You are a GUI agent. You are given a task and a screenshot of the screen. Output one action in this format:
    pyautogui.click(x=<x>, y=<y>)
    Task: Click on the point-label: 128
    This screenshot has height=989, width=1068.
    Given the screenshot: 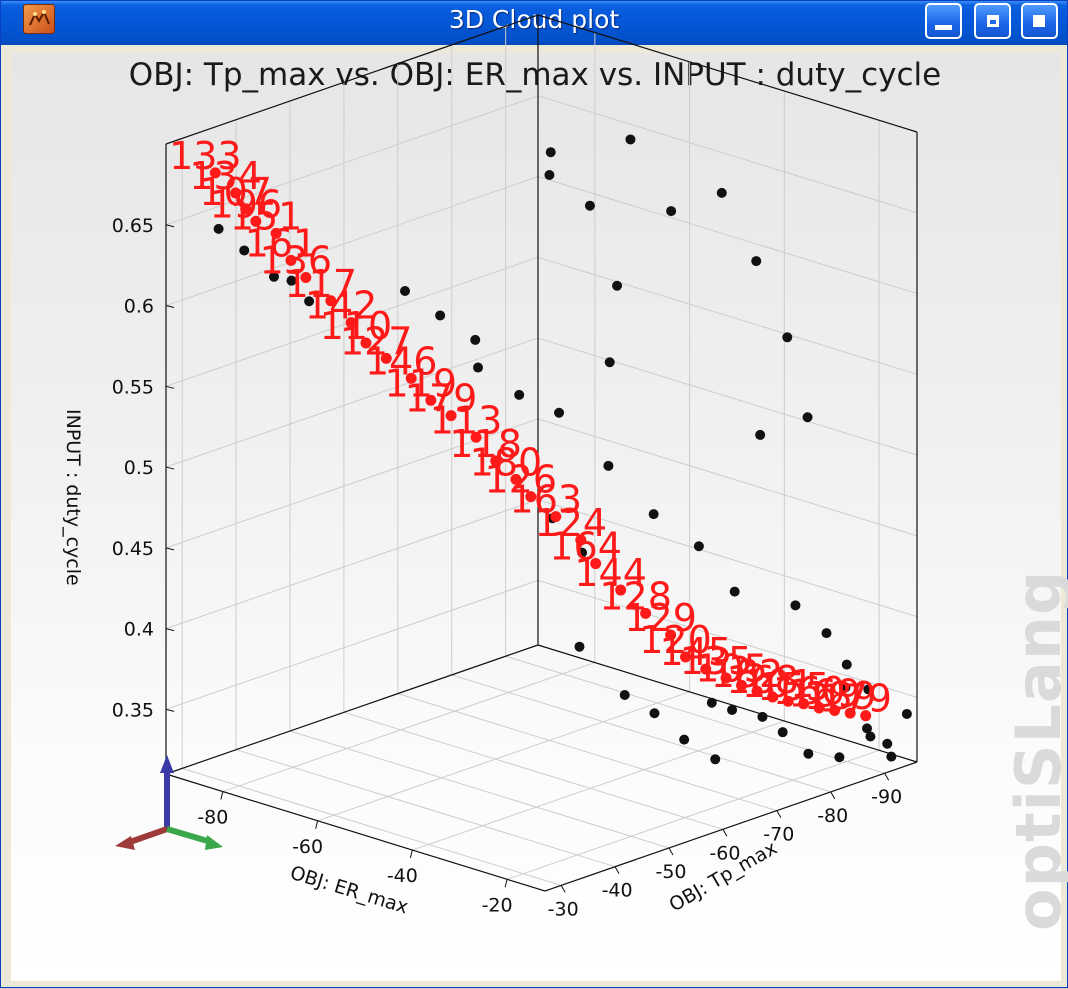 What is the action you would take?
    pyautogui.click(x=635, y=596)
    